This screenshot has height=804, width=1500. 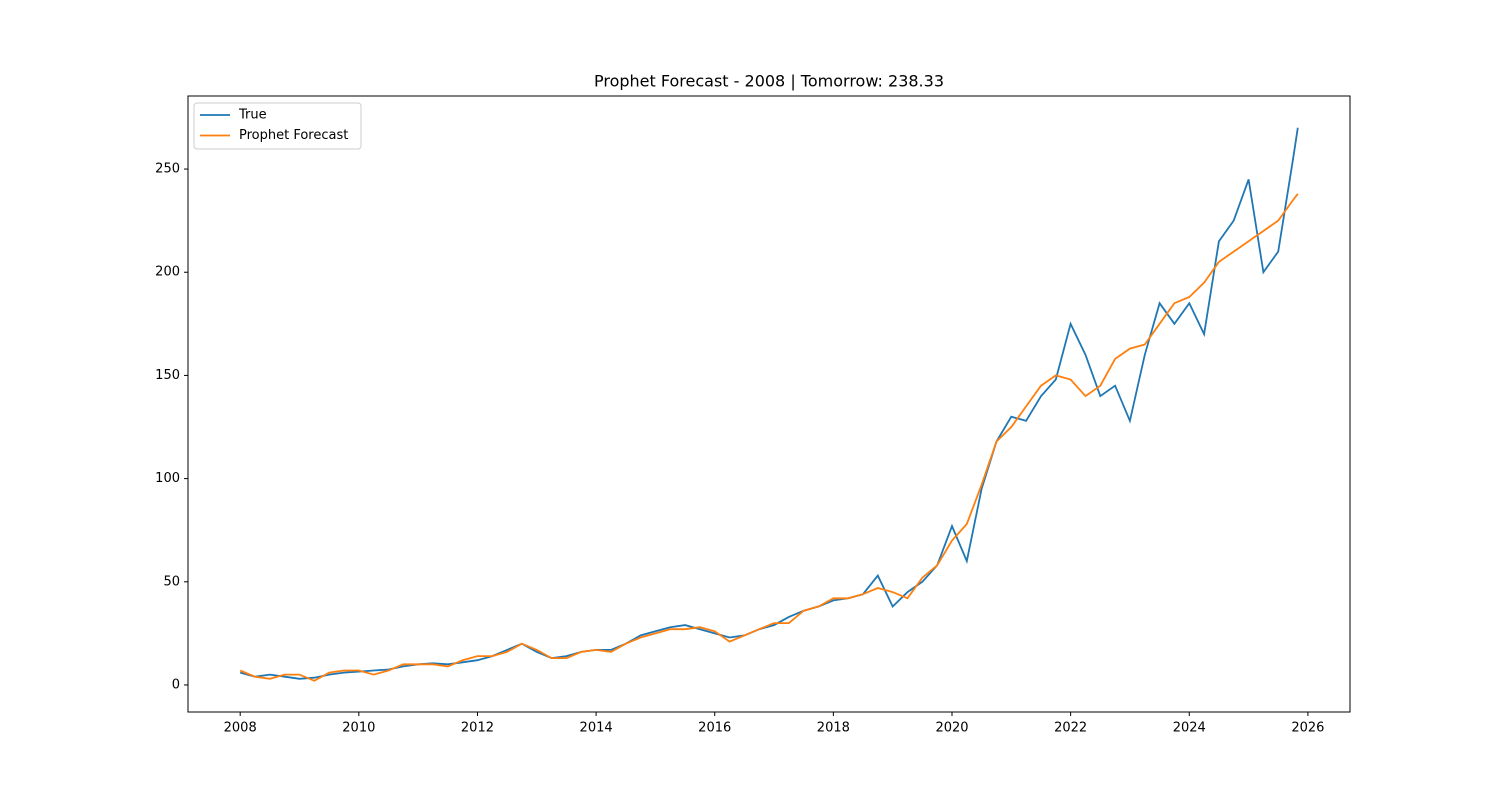 What do you see at coordinates (171, 581) in the screenshot?
I see `y-tick-label: 50` at bounding box center [171, 581].